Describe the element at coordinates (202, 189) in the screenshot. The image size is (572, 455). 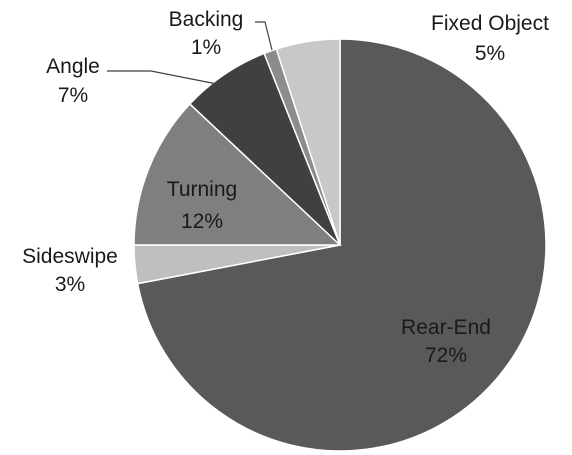
I see `slice-category-turning: Turning` at that location.